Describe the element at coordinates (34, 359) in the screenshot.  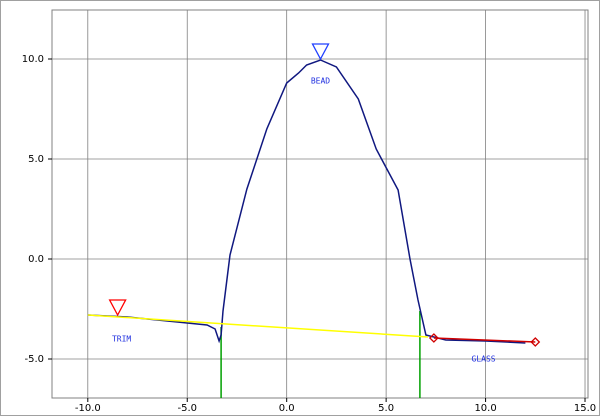
I see `y-tick-label: -5.0` at that location.